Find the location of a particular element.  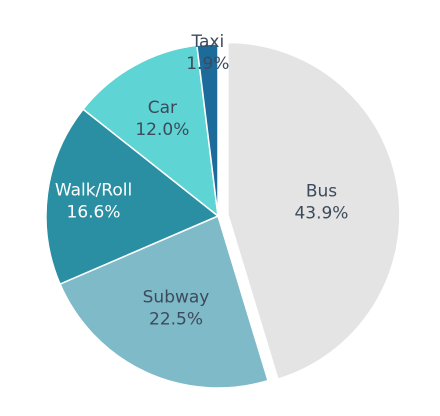

slice-value-bus: 43.9% is located at coordinates (321, 214).